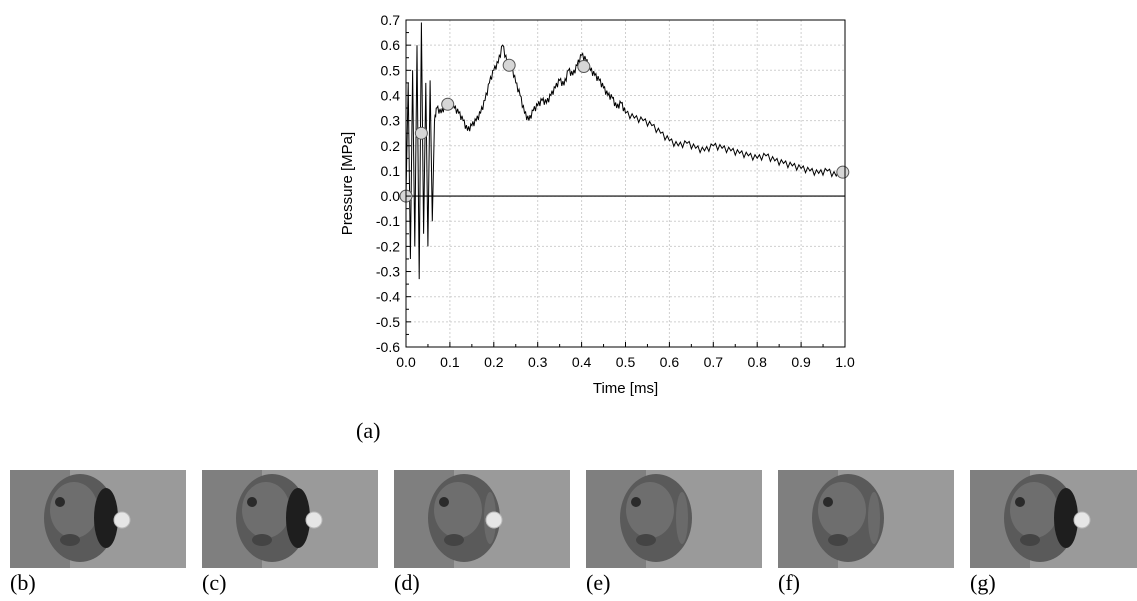 This screenshot has width=1137, height=601. I want to click on frame-f-image, so click(866, 519).